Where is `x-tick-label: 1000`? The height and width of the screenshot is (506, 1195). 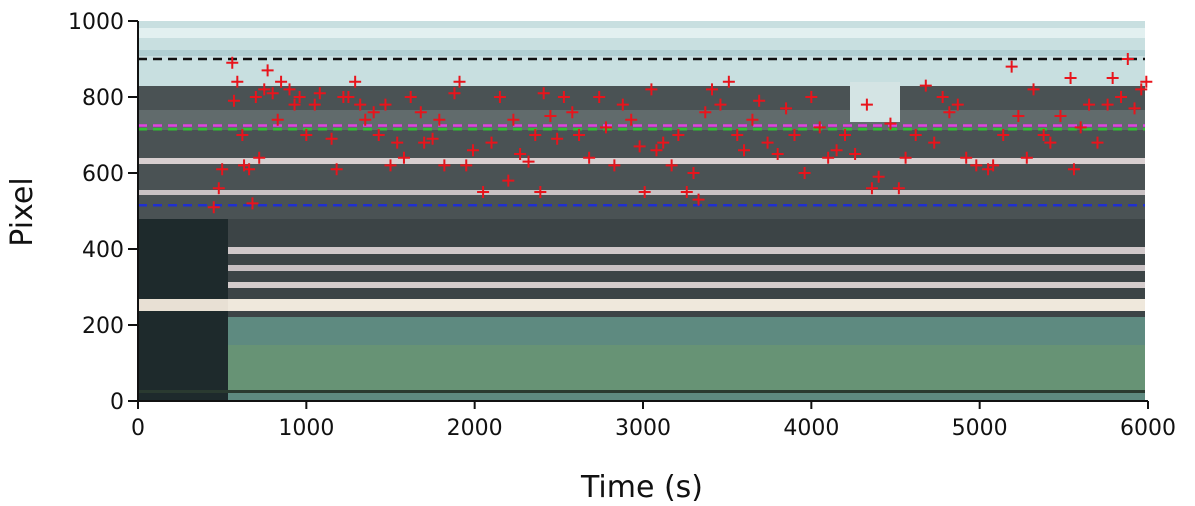
x-tick-label: 1000 is located at coordinates (306, 428).